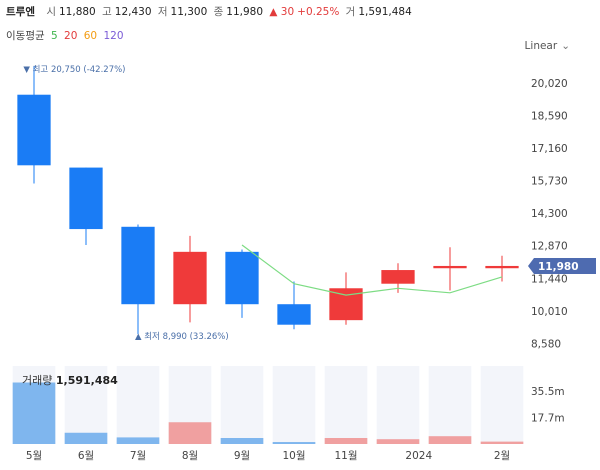 This screenshot has width=600, height=470. What do you see at coordinates (282, 12) in the screenshot?
I see `change-value: ▲ 30` at bounding box center [282, 12].